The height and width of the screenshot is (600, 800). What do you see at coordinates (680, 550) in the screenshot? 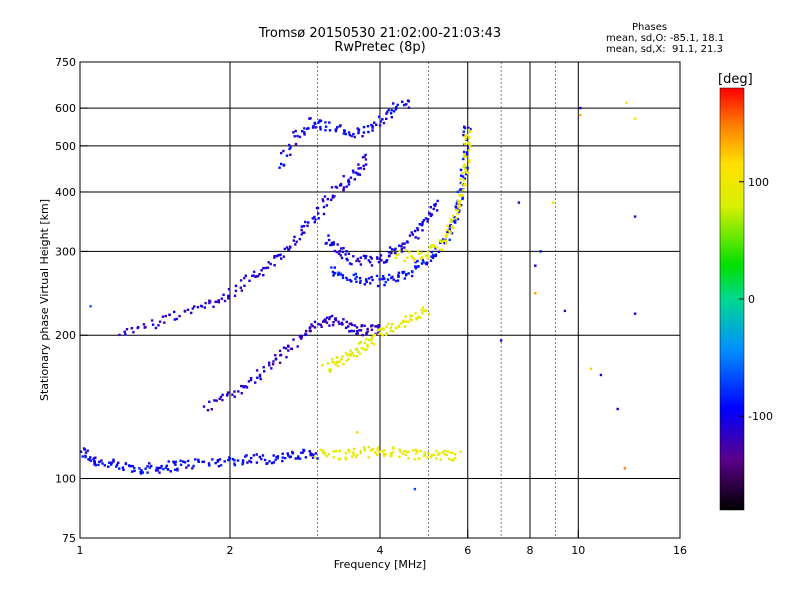
I see `x-tick-label: 16` at bounding box center [680, 550].